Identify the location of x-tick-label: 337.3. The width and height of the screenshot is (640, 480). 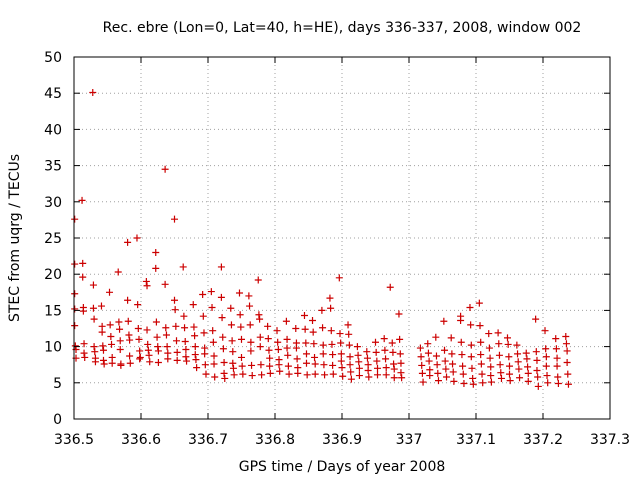
(610, 440).